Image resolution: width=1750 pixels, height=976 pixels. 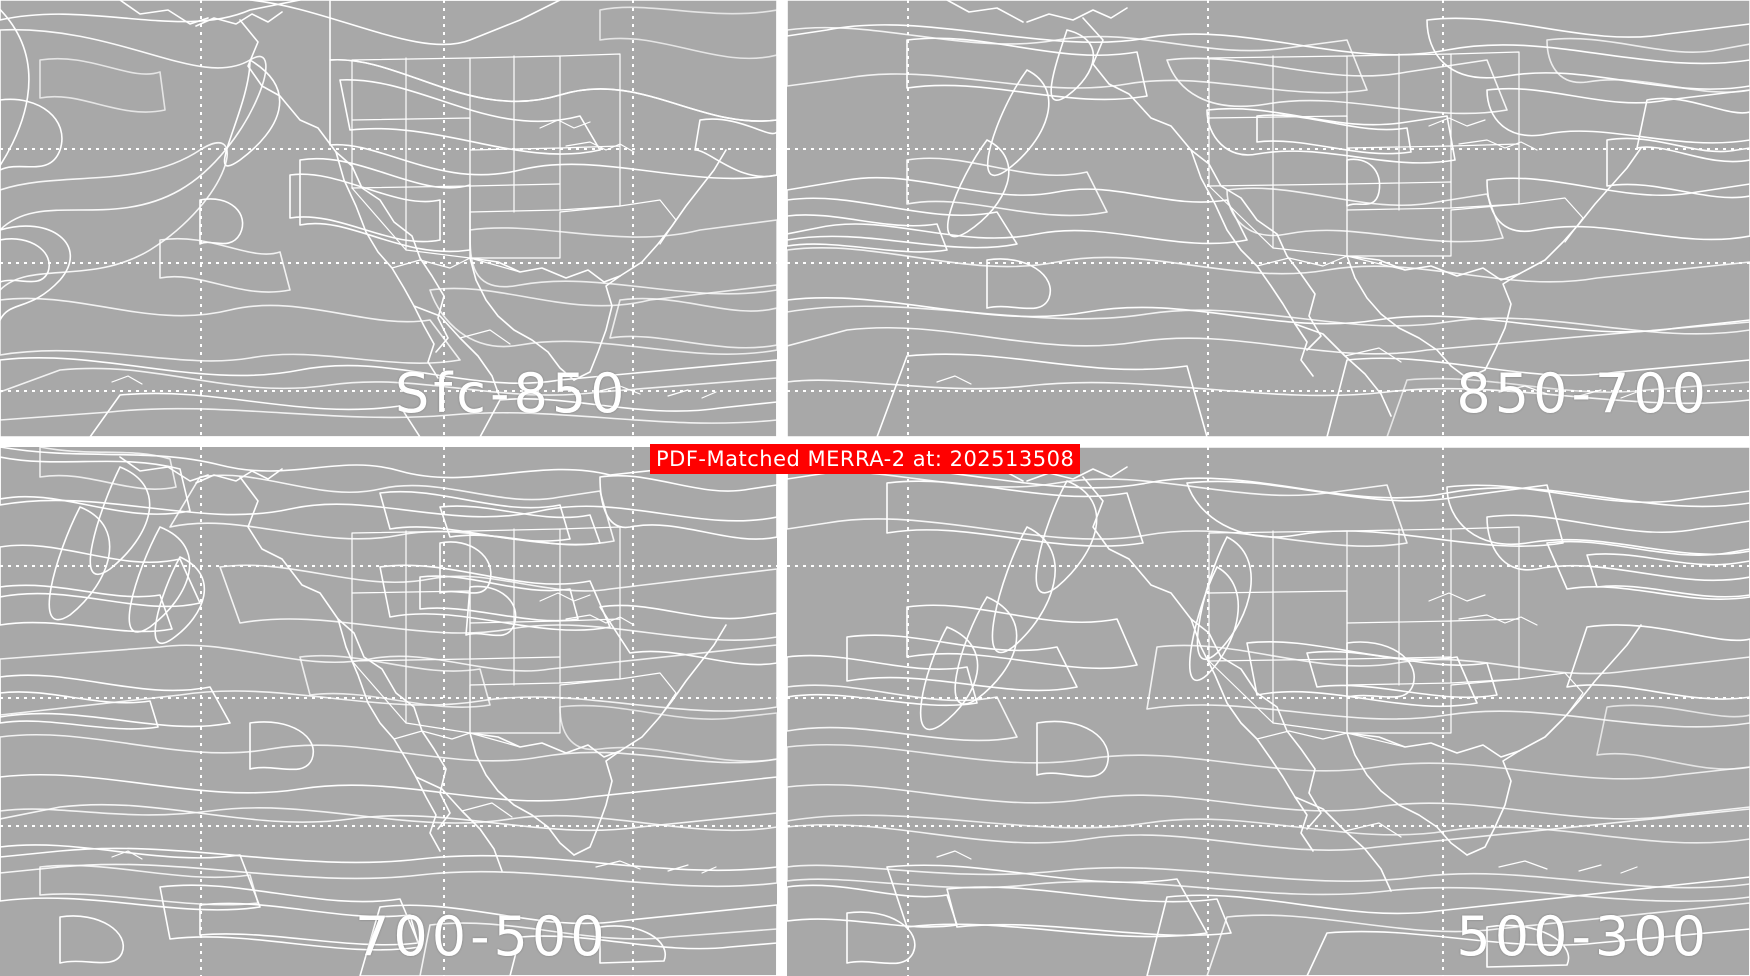 What do you see at coordinates (1583, 936) in the screenshot?
I see `panel-label-500-300: 500-300` at bounding box center [1583, 936].